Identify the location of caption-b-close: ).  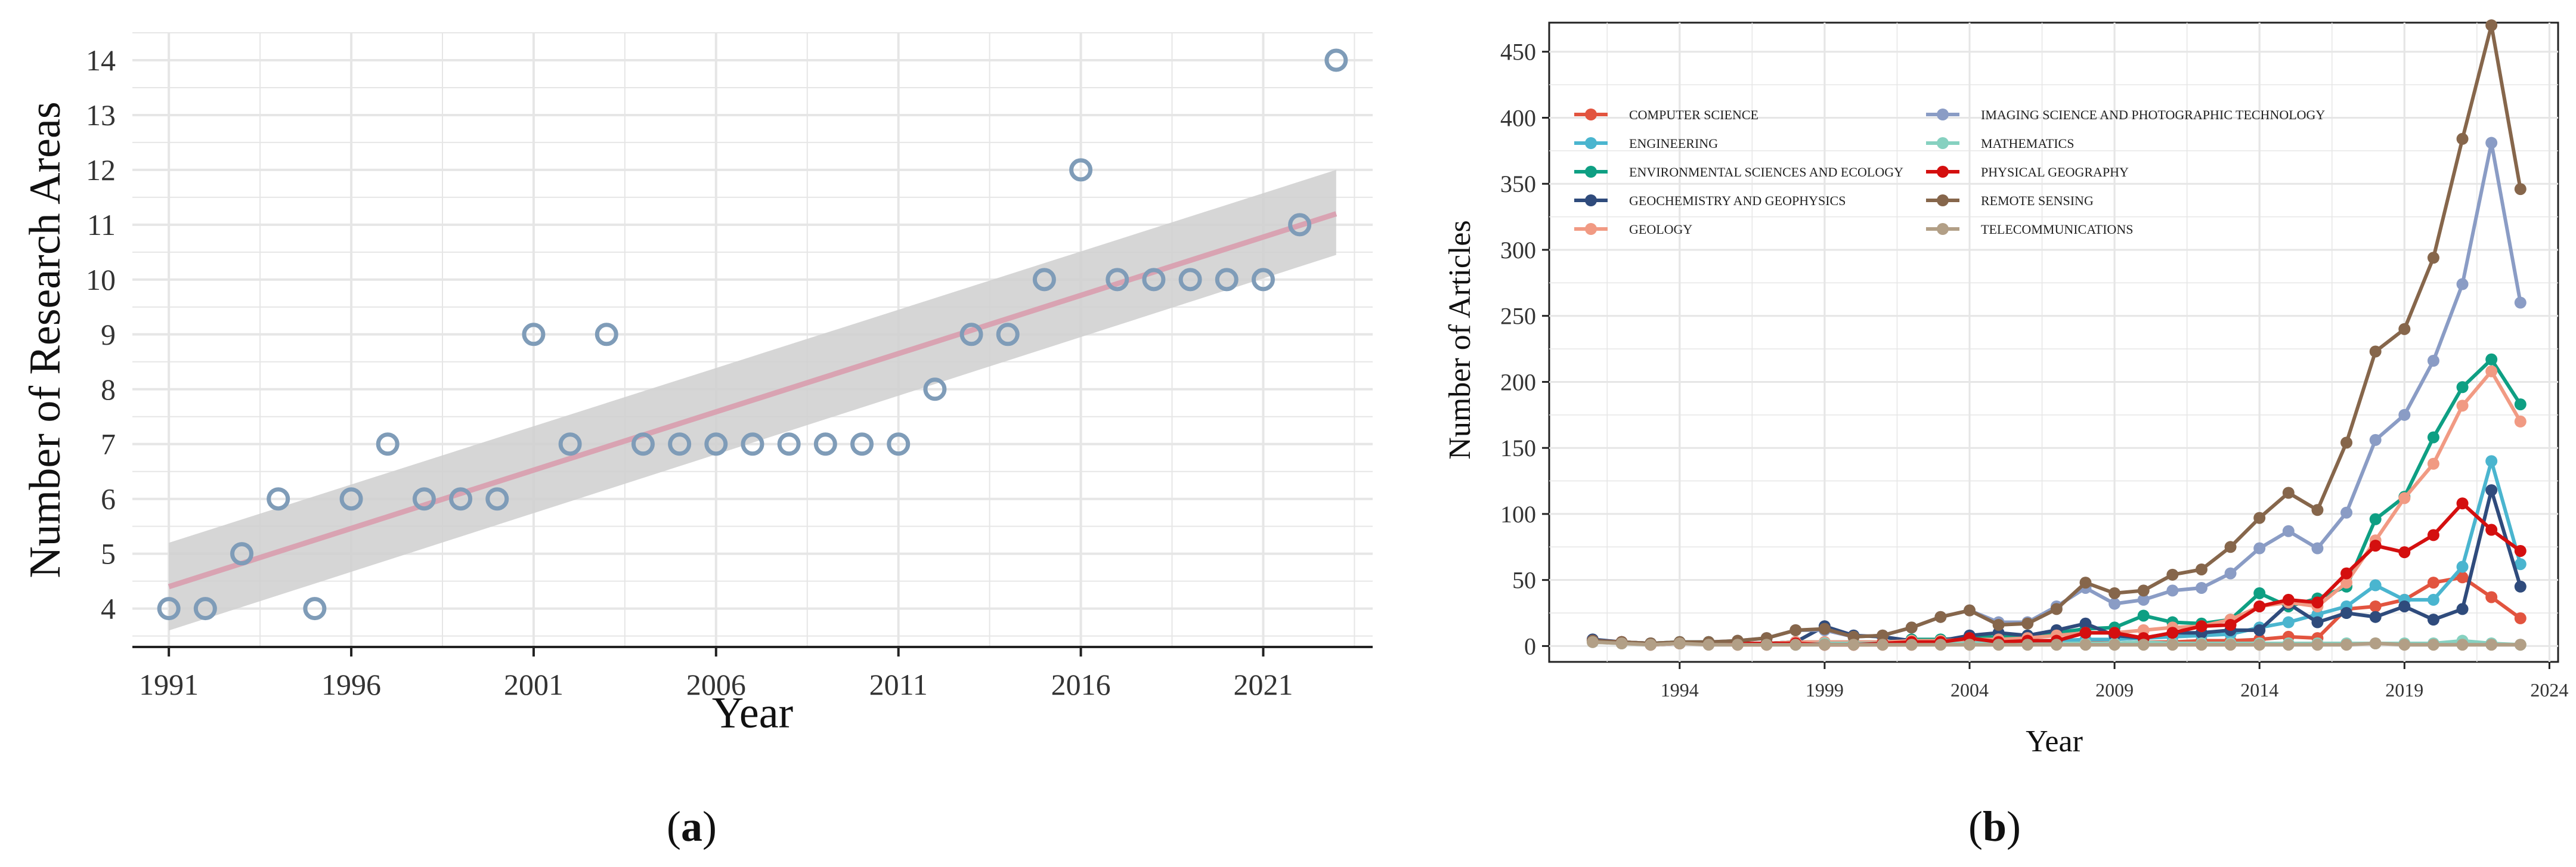
(2014, 826).